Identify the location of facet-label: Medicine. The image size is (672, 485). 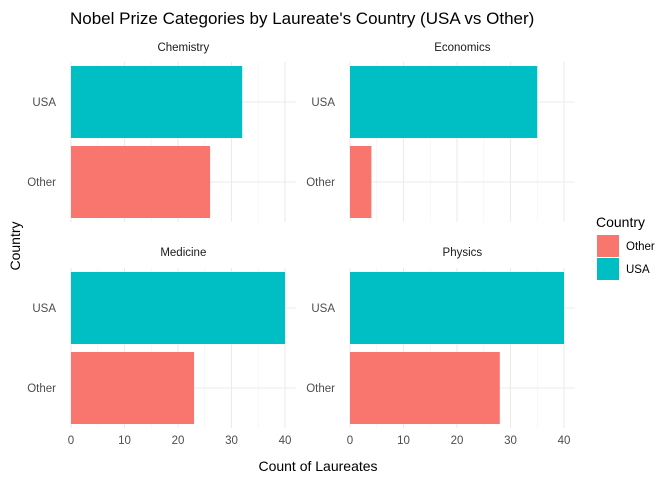
(183, 253).